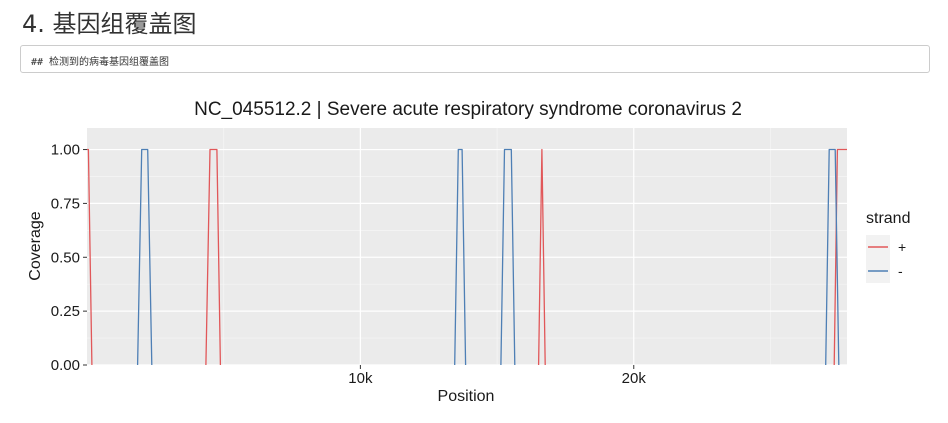 The height and width of the screenshot is (423, 948). What do you see at coordinates (466, 396) in the screenshot?
I see `x-axis-label: Position` at bounding box center [466, 396].